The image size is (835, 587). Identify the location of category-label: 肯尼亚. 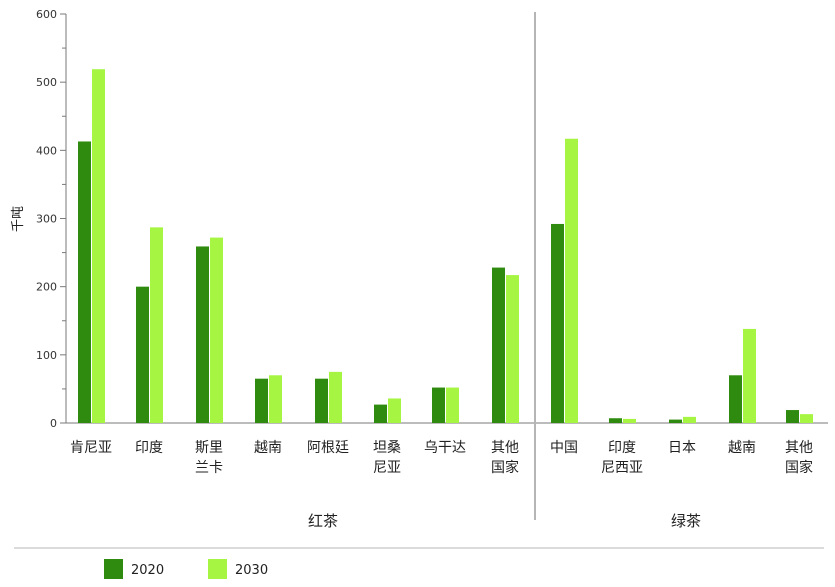
(91, 448).